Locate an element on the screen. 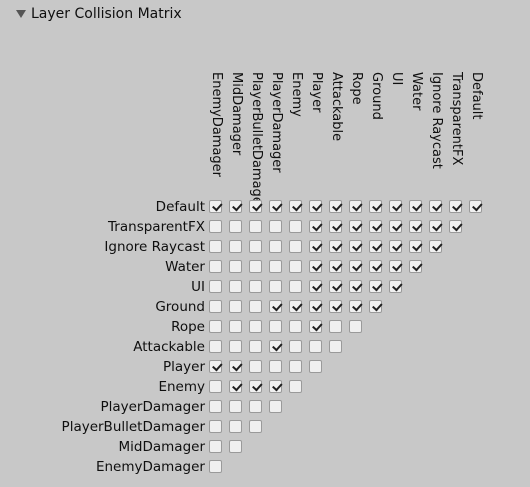 The image size is (530, 487). layer-collision-header: Layer Collision Matrix is located at coordinates (265, 15).